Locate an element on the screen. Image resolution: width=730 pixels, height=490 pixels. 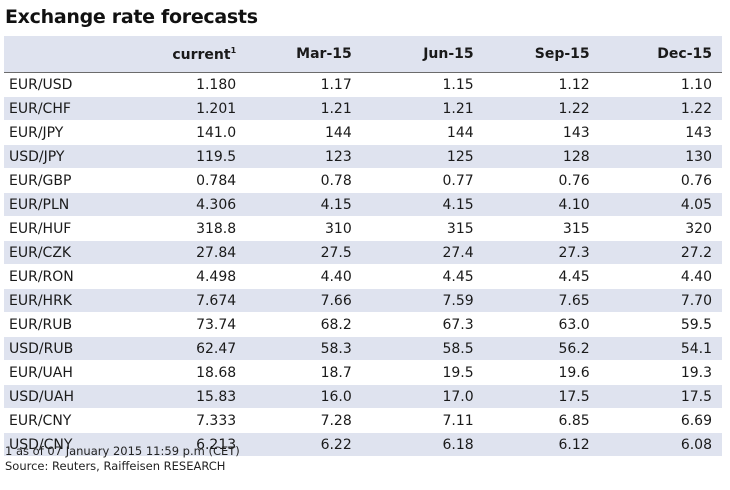
cell-mar-15: 18.7 is located at coordinates (304, 372).